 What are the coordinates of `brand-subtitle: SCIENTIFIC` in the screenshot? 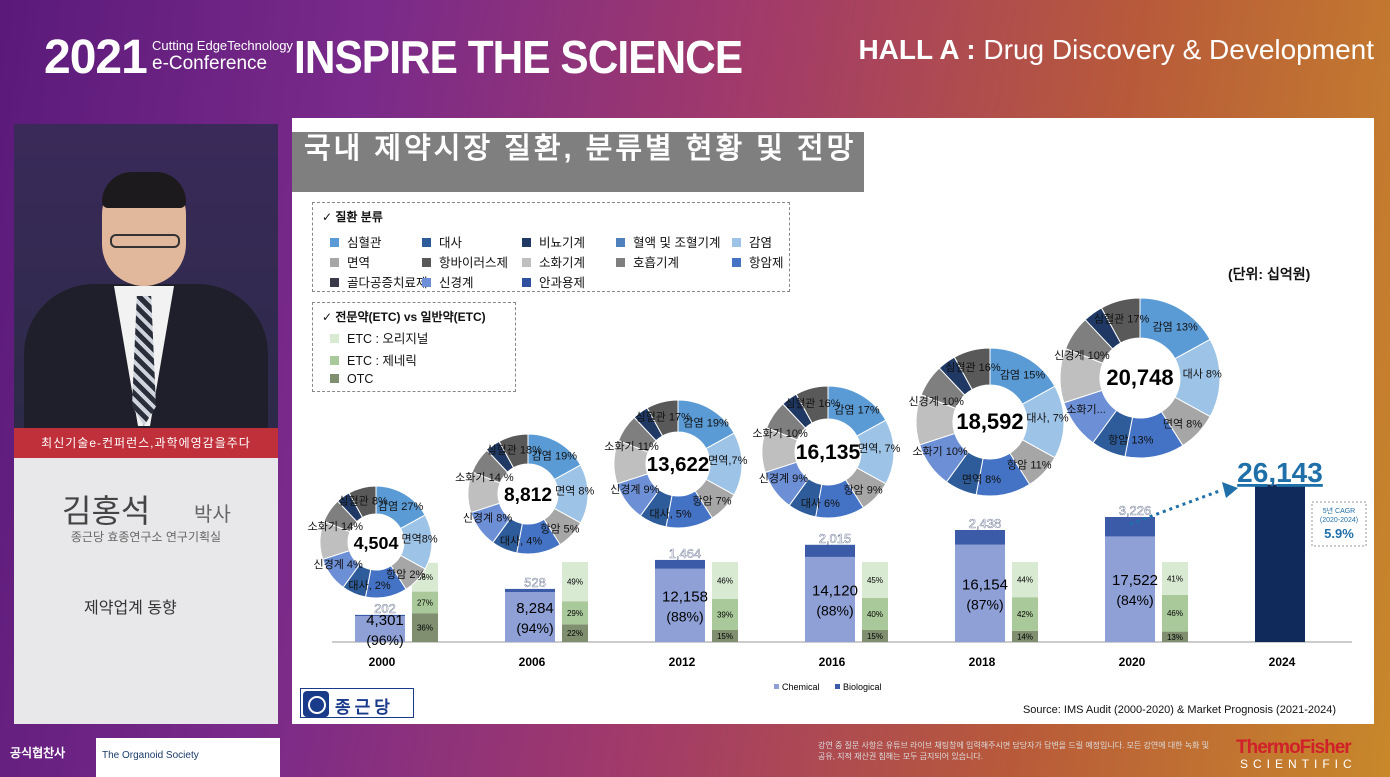 It's located at (1298, 764).